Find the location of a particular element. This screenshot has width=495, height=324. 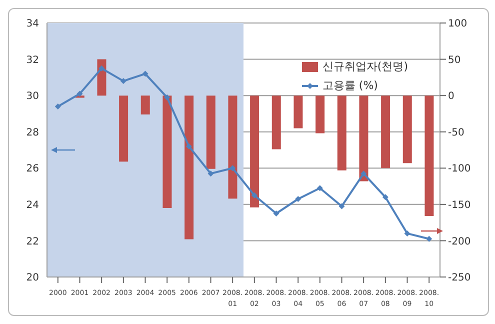

y-tick-label: 30 is located at coordinates (32, 96).